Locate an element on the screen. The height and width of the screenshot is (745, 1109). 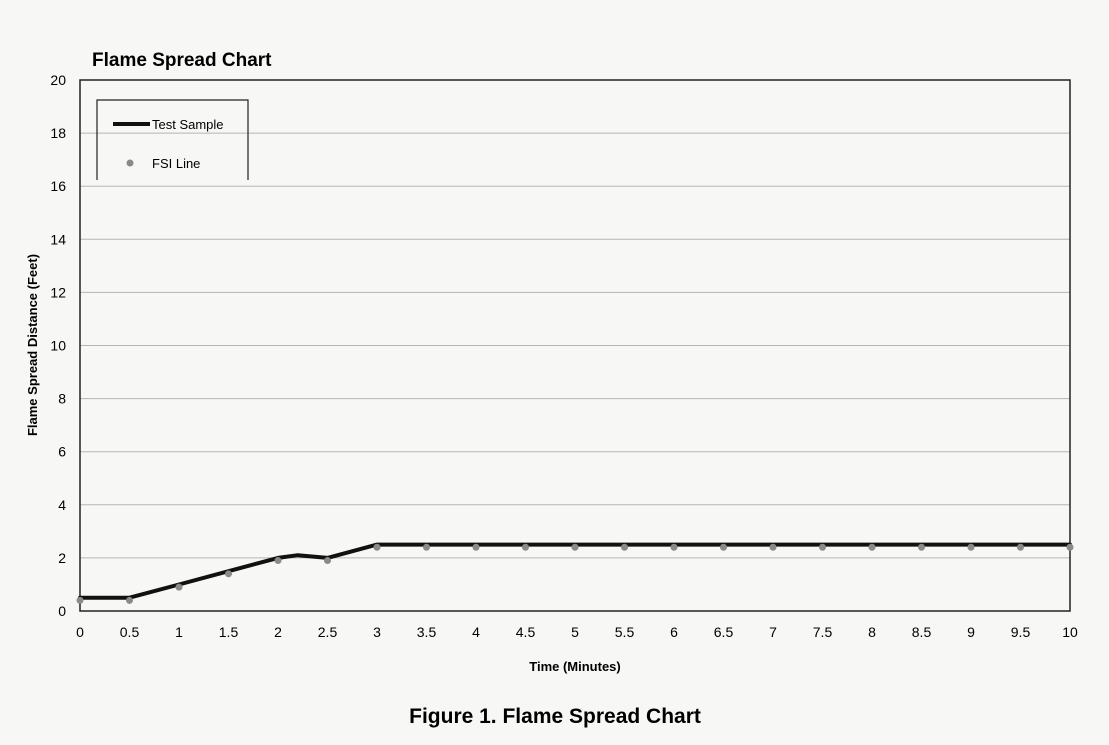
x-tick-label: 2 is located at coordinates (278, 632).